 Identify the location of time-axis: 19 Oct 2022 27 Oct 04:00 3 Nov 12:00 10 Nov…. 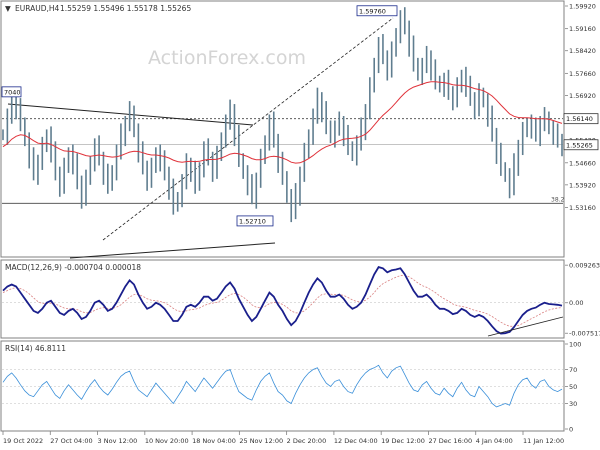
(283, 438).